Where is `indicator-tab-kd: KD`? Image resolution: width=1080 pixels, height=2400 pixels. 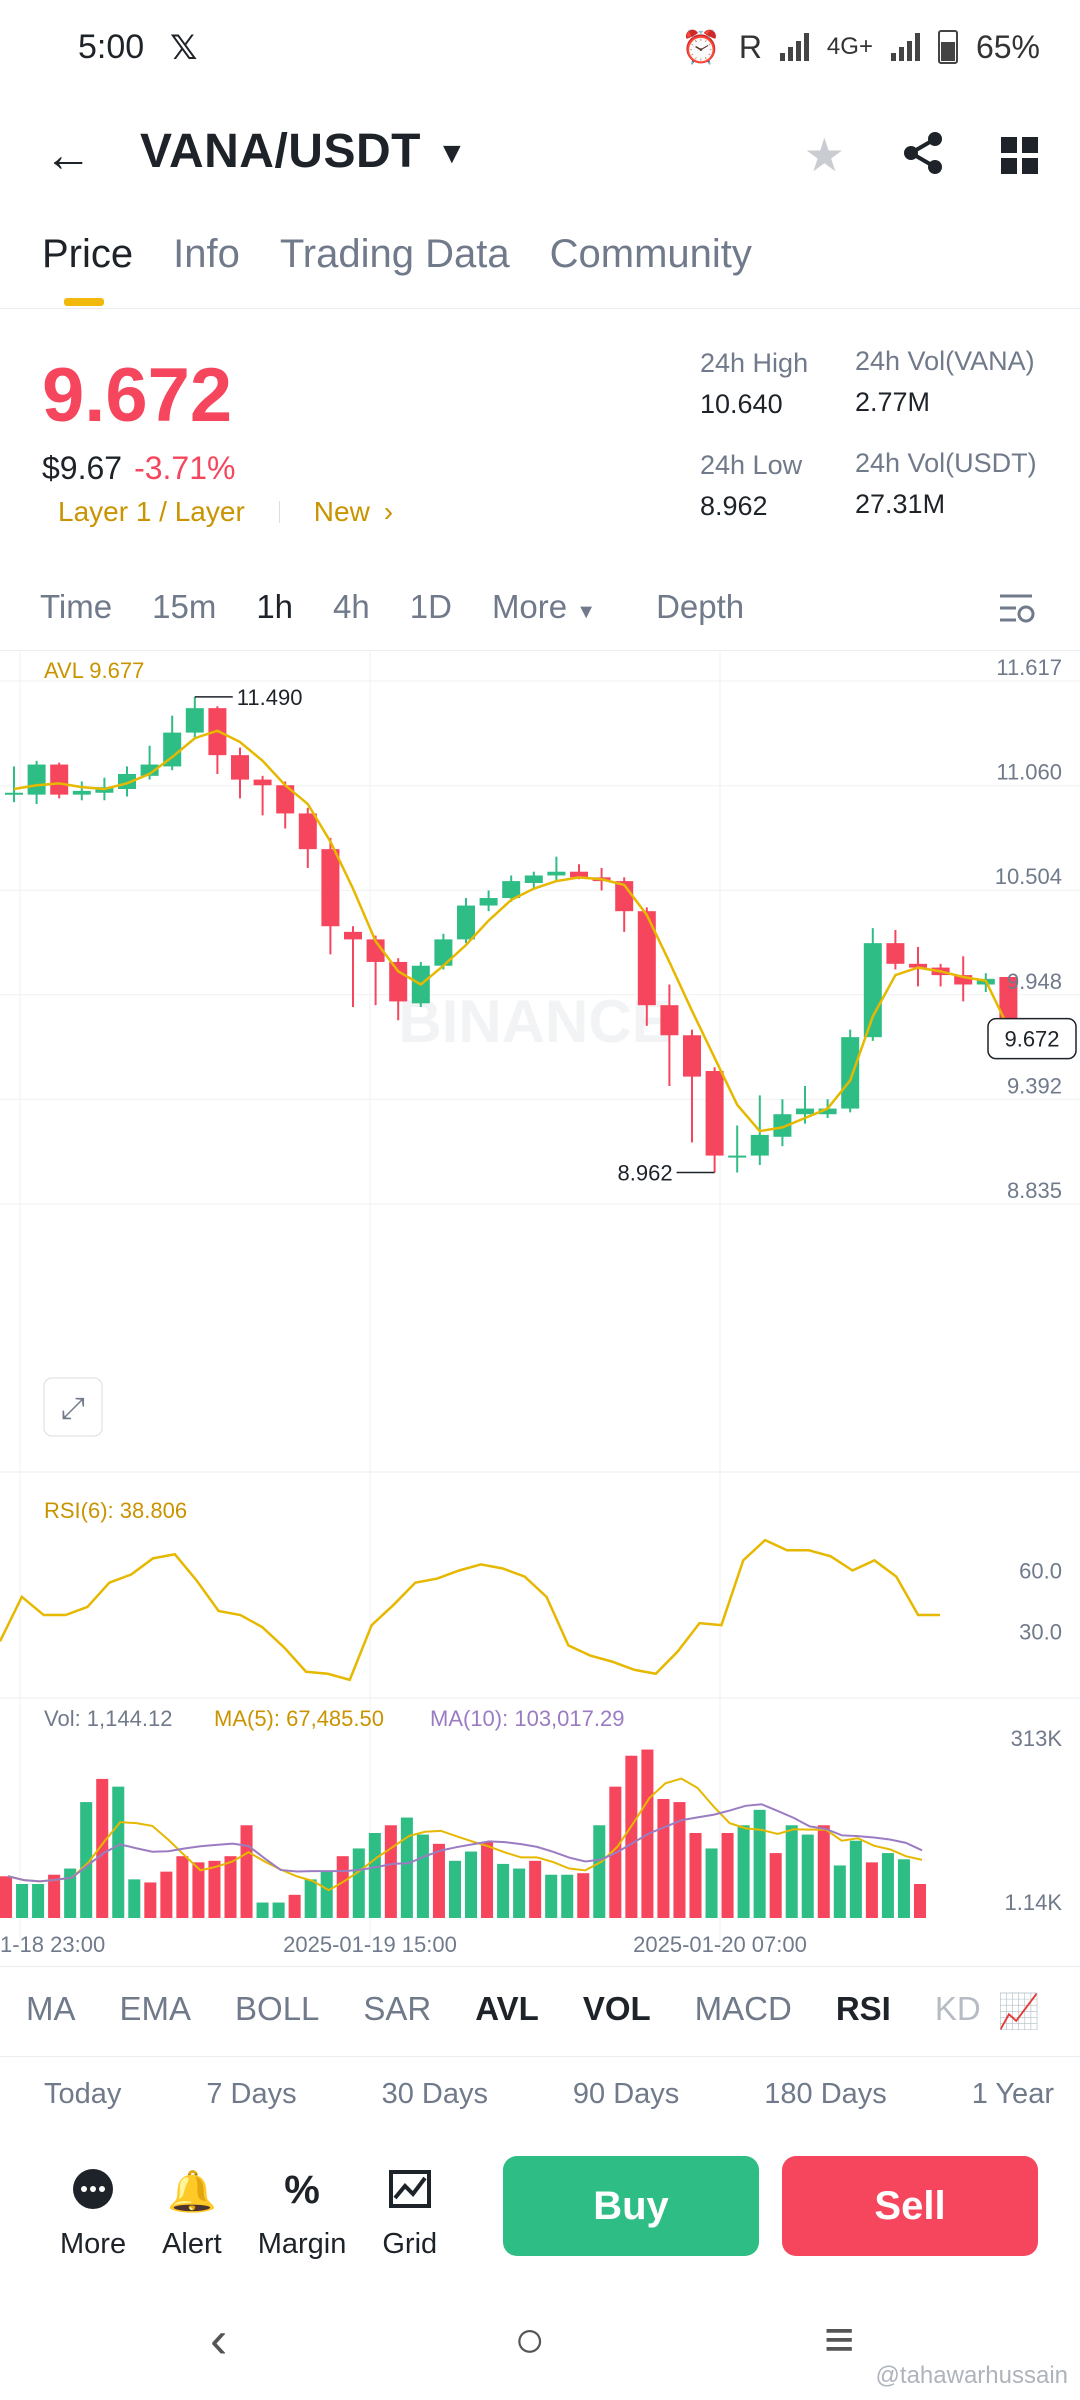 indicator-tab-kd: KD is located at coordinates (957, 2008).